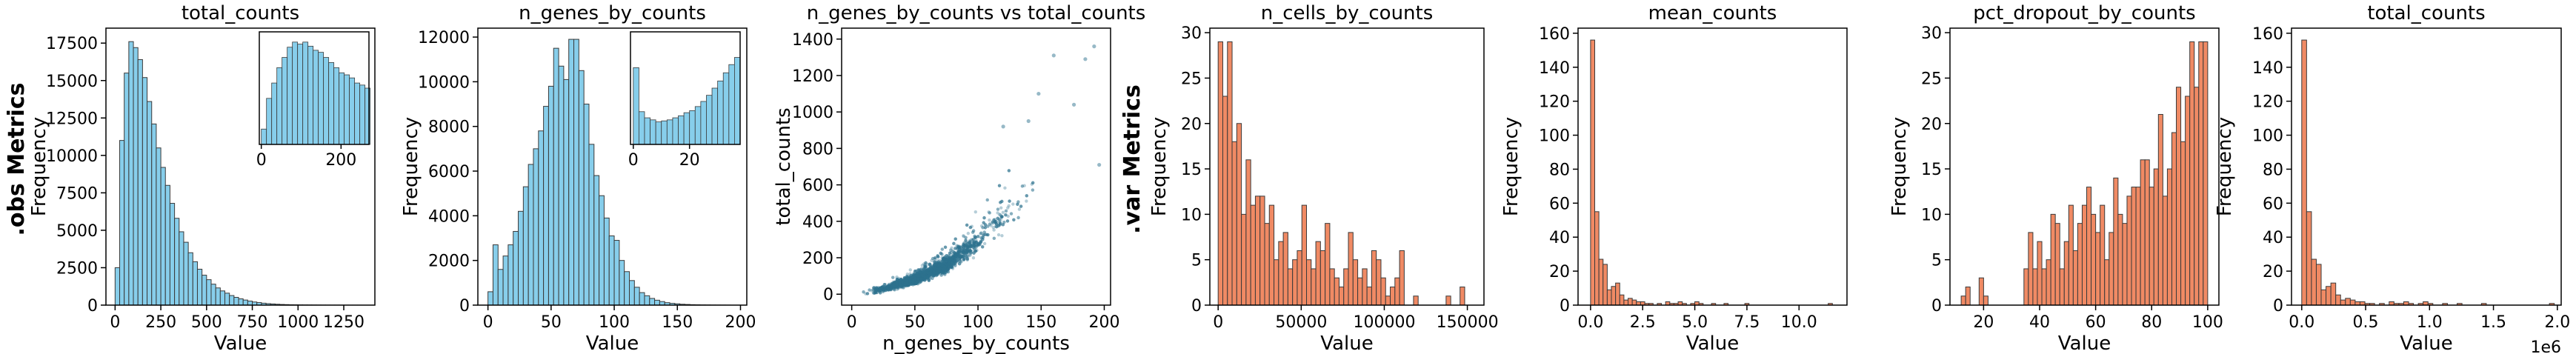 This screenshot has height=354, width=2576. Describe the element at coordinates (206, 322) in the screenshot. I see `x-tick-label: 500` at that location.